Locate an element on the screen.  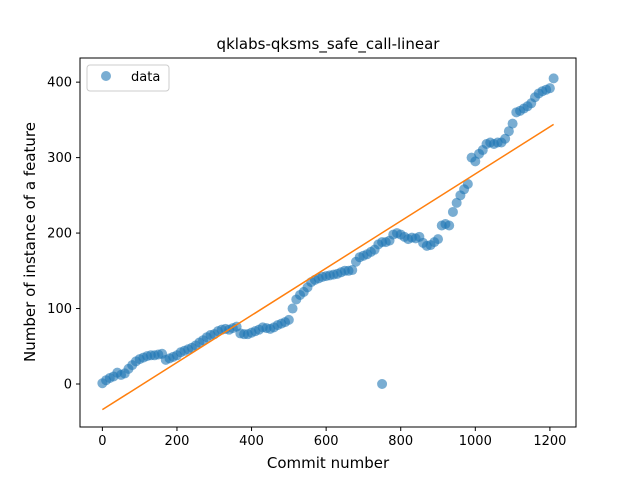
legend: data is located at coordinates (128, 78).